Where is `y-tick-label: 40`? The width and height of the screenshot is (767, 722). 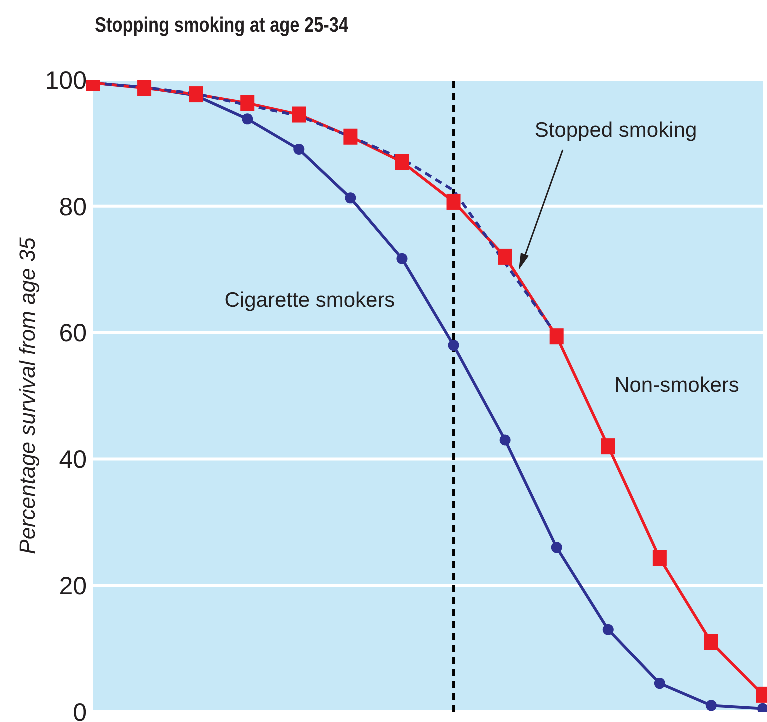
y-tick-label: 40 is located at coordinates (73, 460).